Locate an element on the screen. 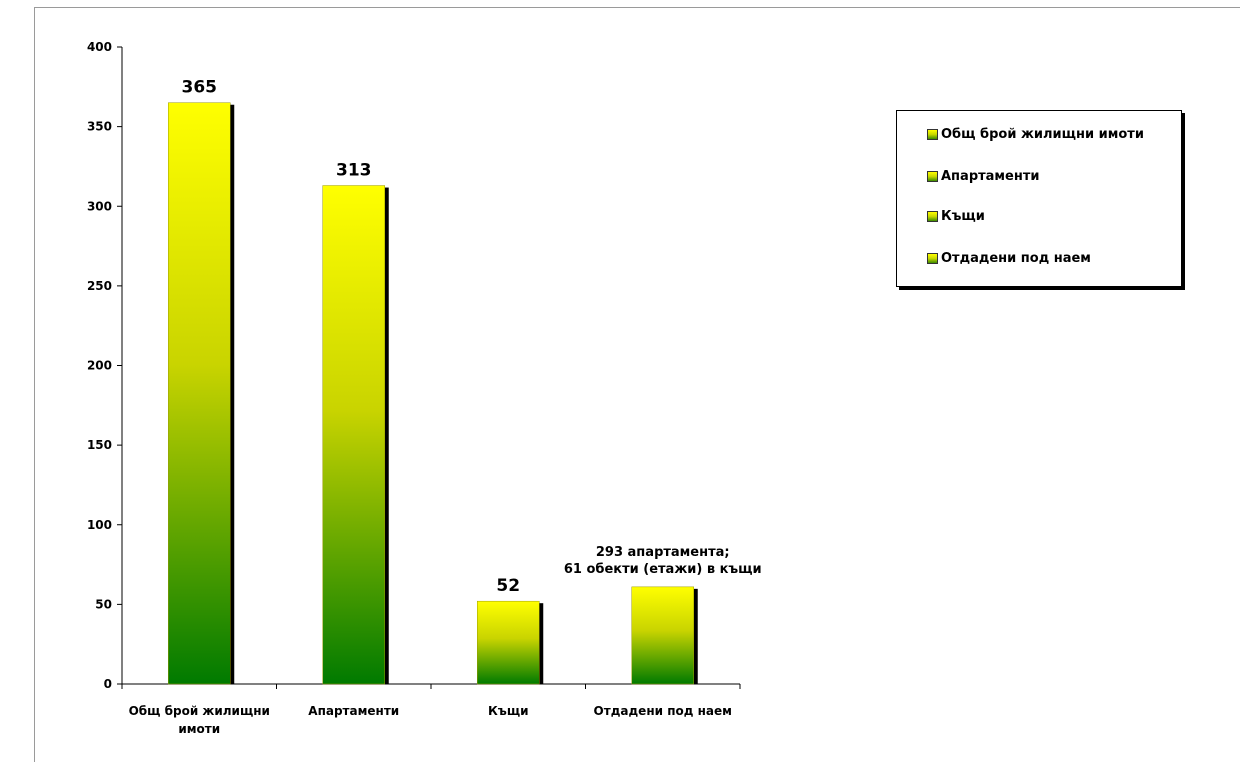  y-tick-label: 150 is located at coordinates (99, 445).